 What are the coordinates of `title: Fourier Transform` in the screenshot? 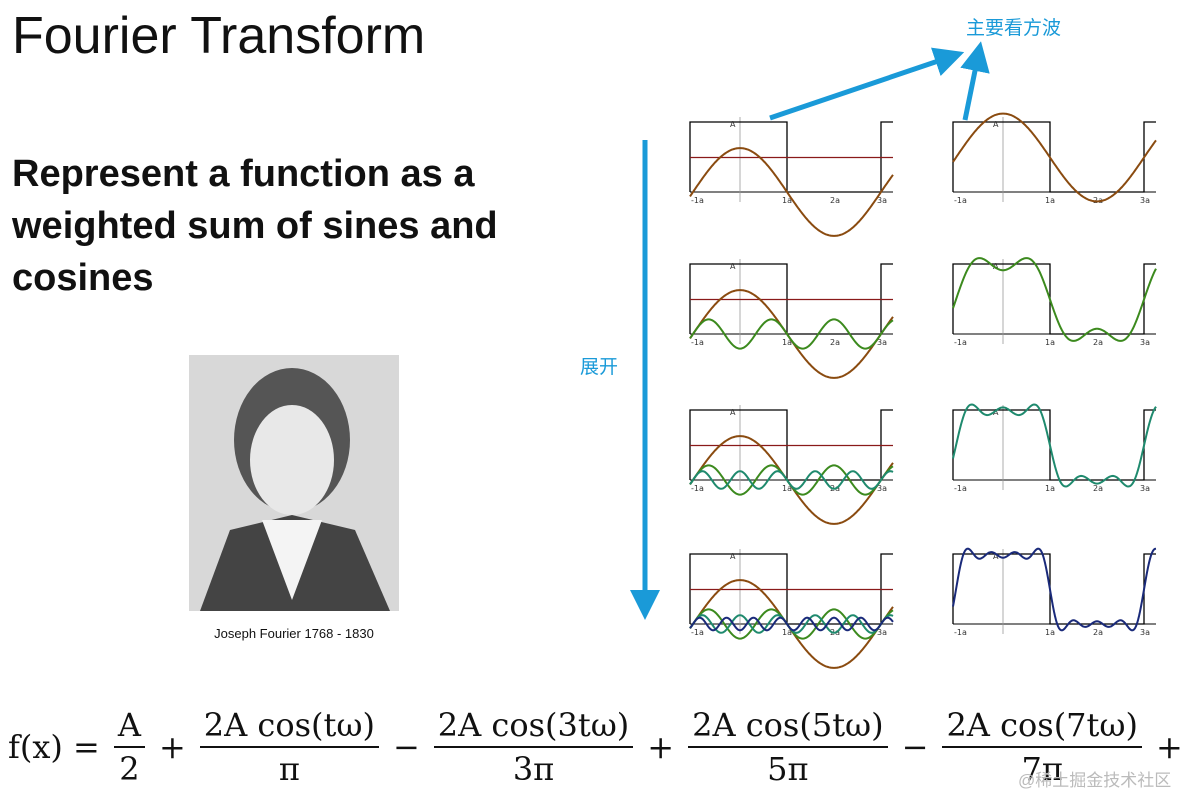 It's located at (219, 36).